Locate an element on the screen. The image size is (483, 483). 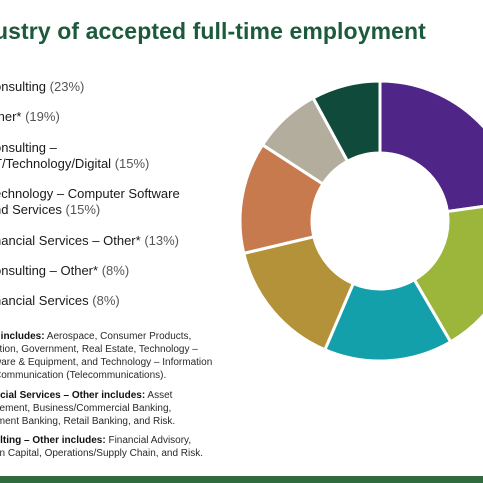
footnote-label: r includes: is located at coordinates (22, 336).